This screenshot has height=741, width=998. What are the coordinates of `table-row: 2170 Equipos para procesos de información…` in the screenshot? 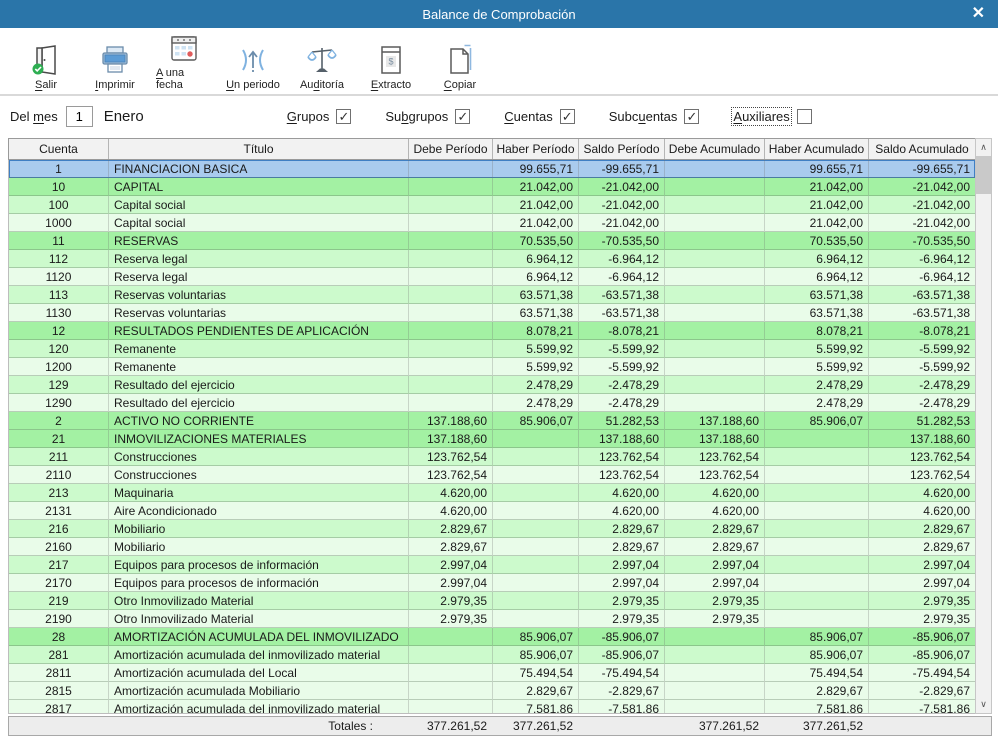 It's located at (492, 583).